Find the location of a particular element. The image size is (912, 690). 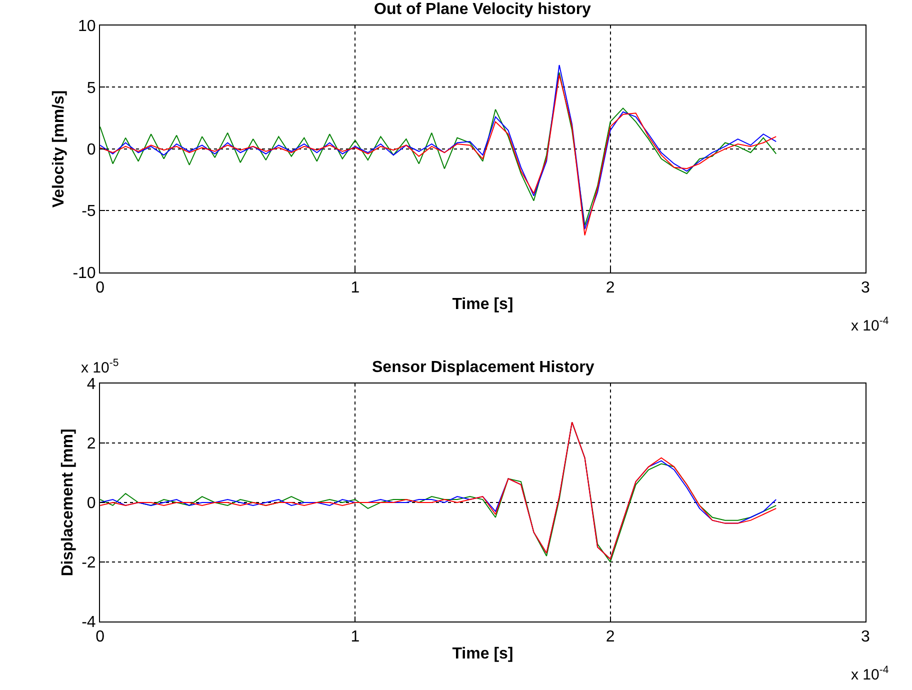

y-axis-title: Displacement [mm] is located at coordinates (68, 502).